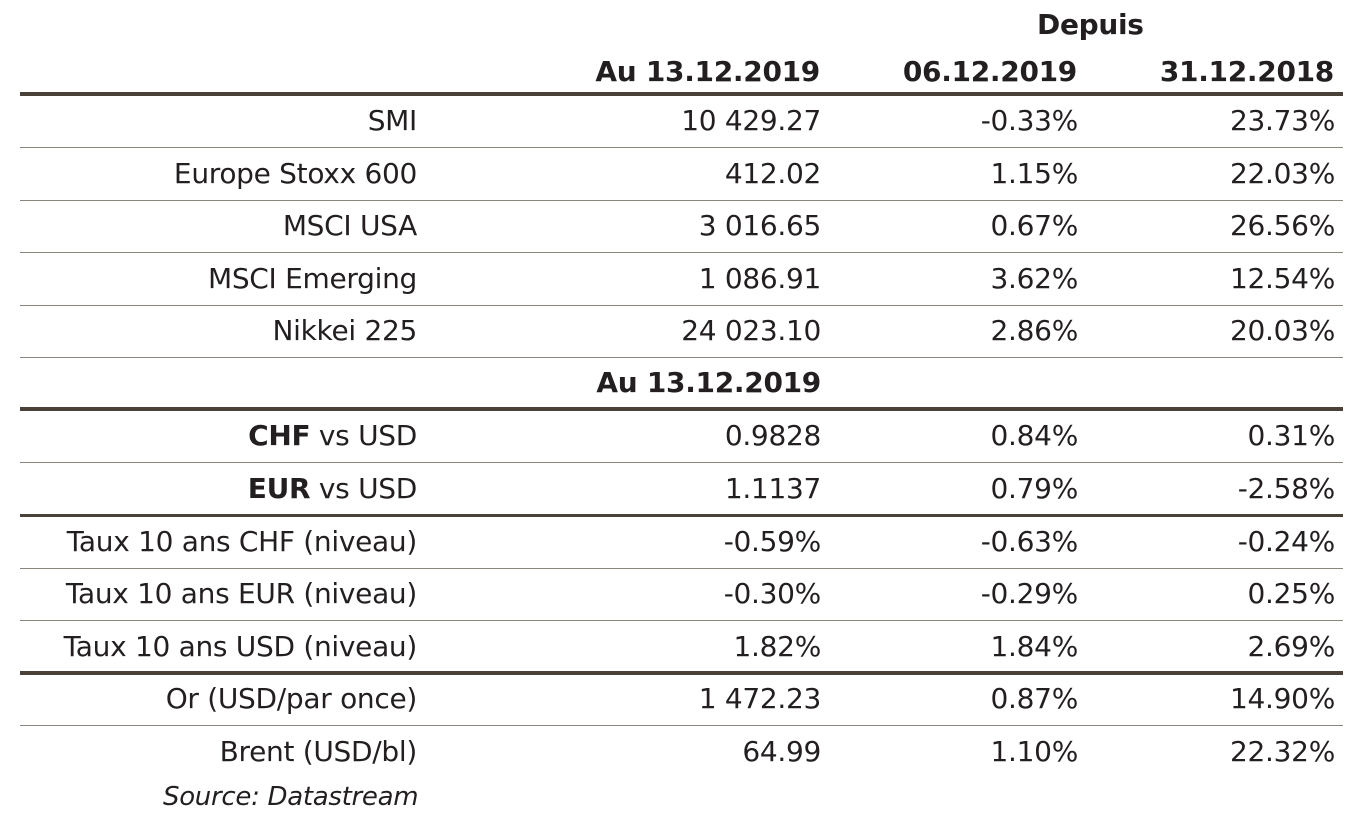  Describe the element at coordinates (708, 382) in the screenshot. I see `section-heading: Au 13.12.2019` at that location.